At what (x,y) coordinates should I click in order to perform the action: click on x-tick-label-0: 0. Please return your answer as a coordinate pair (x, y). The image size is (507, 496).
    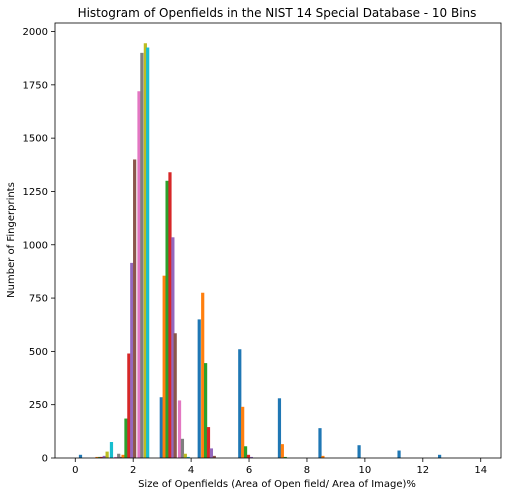
    Looking at the image, I should click on (75, 470).